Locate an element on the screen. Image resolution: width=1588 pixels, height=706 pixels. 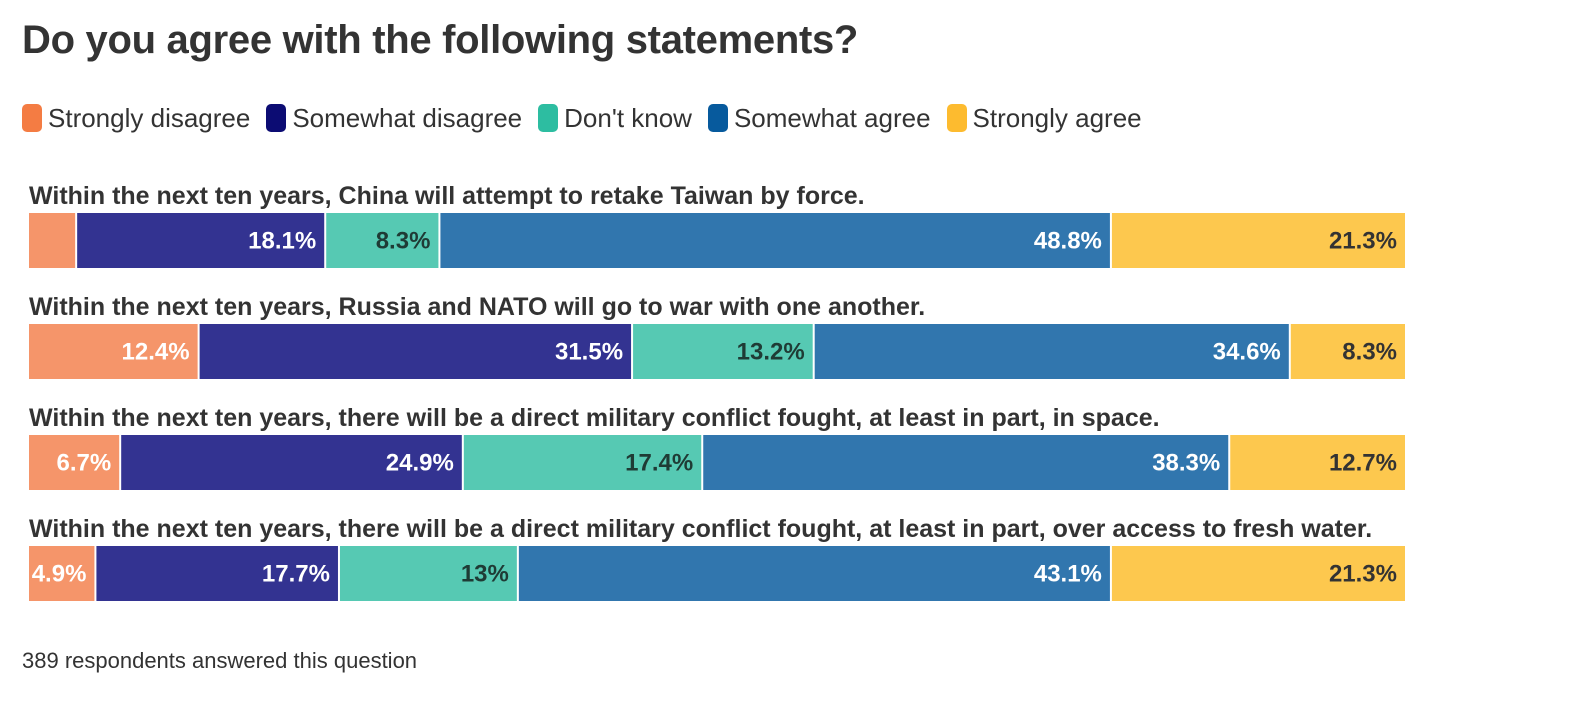
legend-item: Strongly disagree is located at coordinates (136, 118).